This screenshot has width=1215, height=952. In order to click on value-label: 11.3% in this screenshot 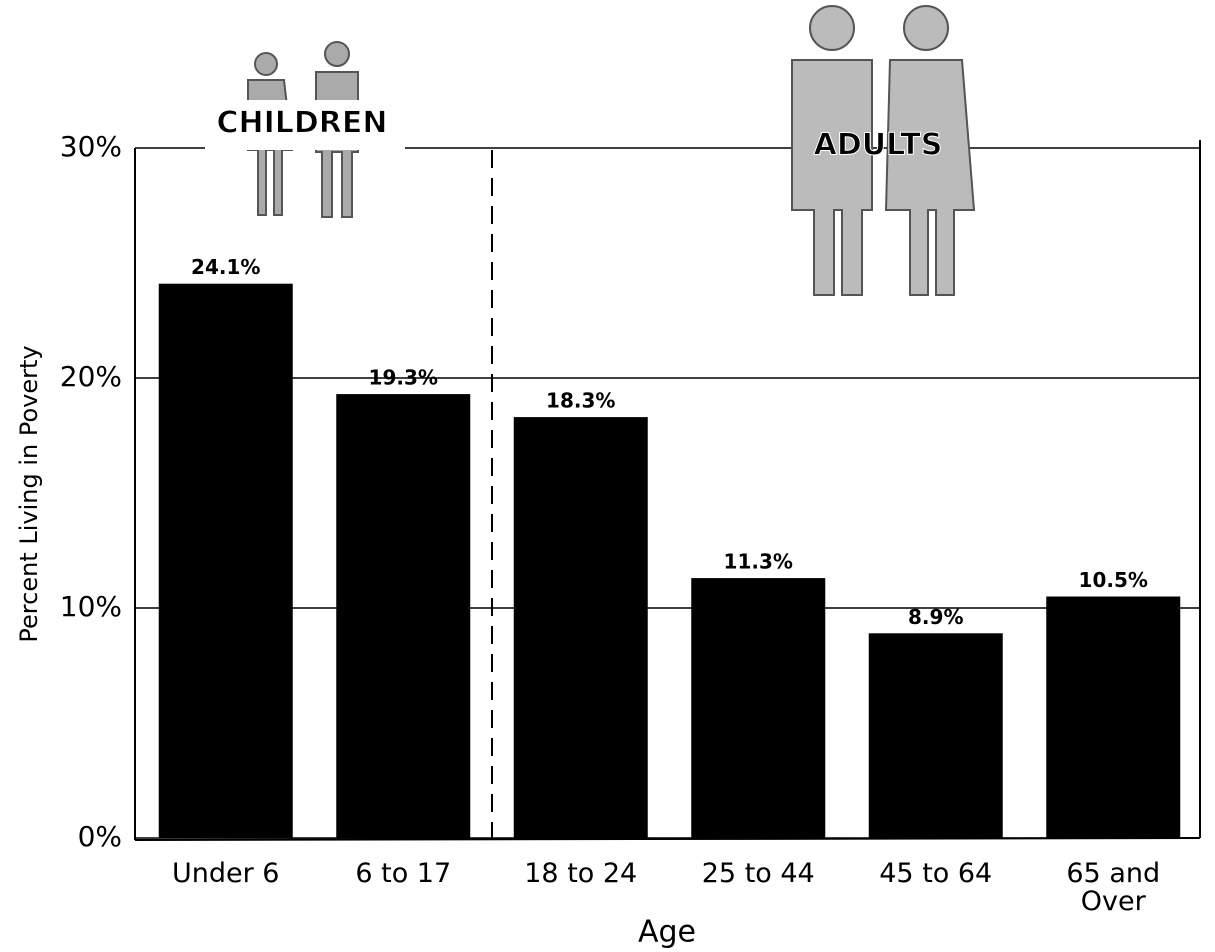, I will do `click(758, 562)`.